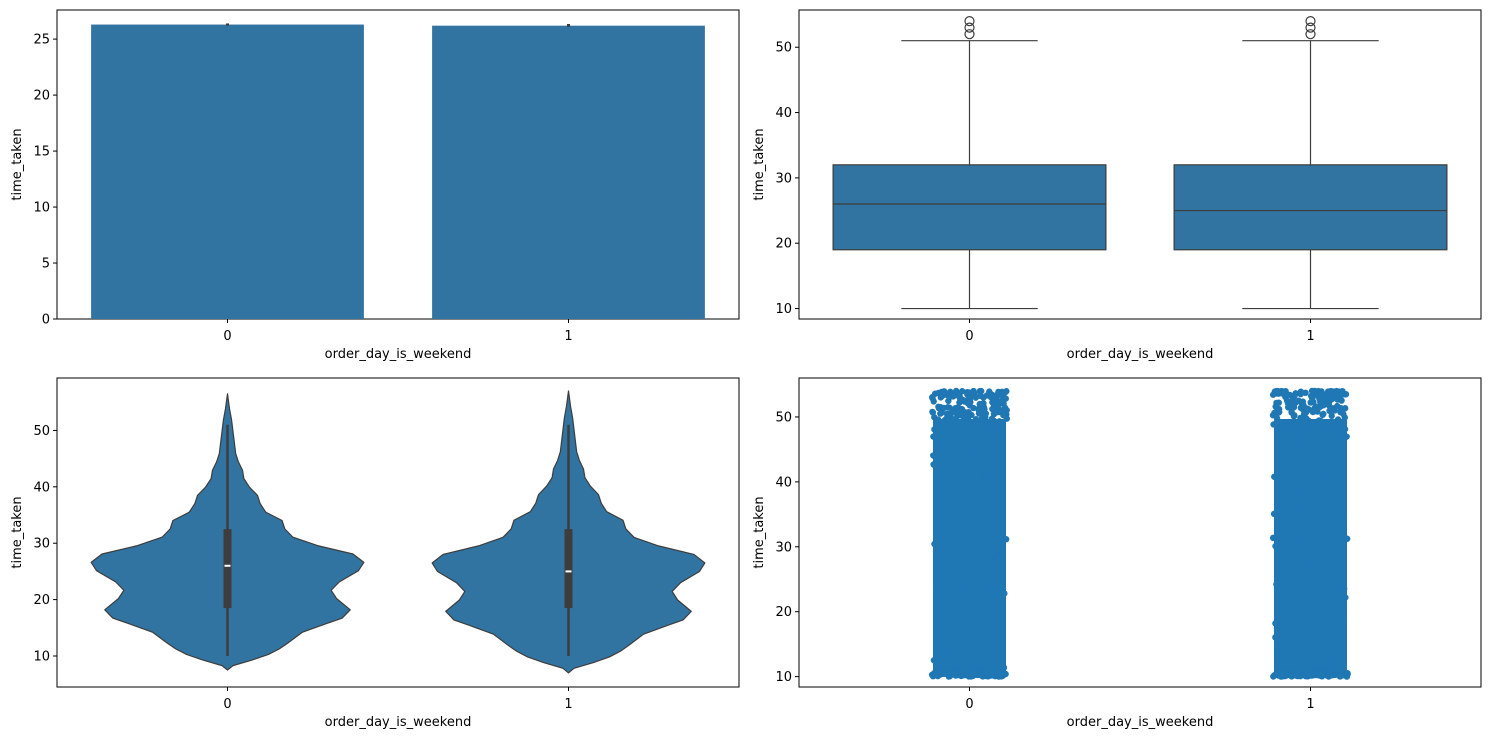 The height and width of the screenshot is (740, 1490). What do you see at coordinates (783, 482) in the screenshot?
I see `strip-plot-y-tick-label: 40` at bounding box center [783, 482].